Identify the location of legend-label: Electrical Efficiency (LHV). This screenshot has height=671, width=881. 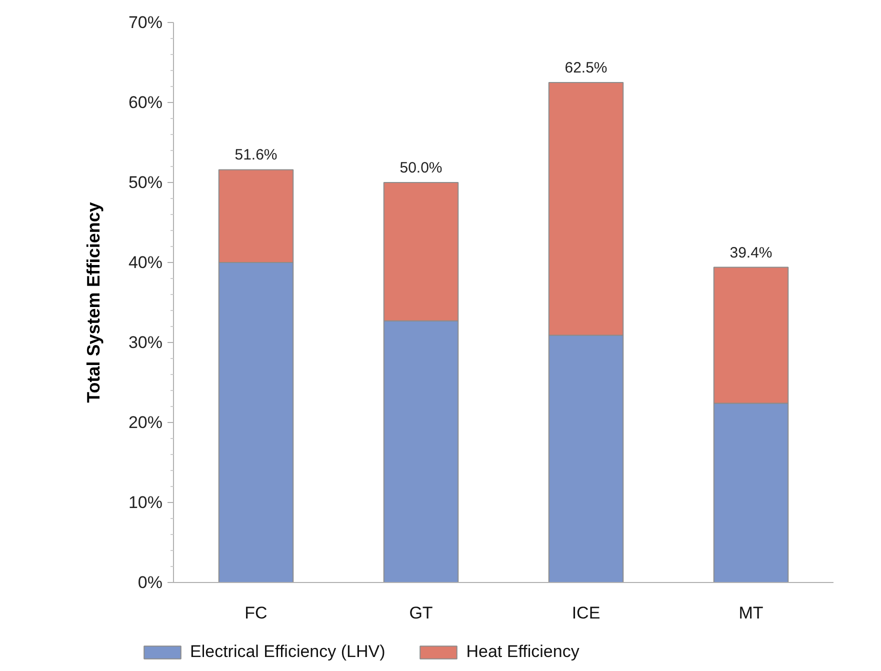
(288, 652).